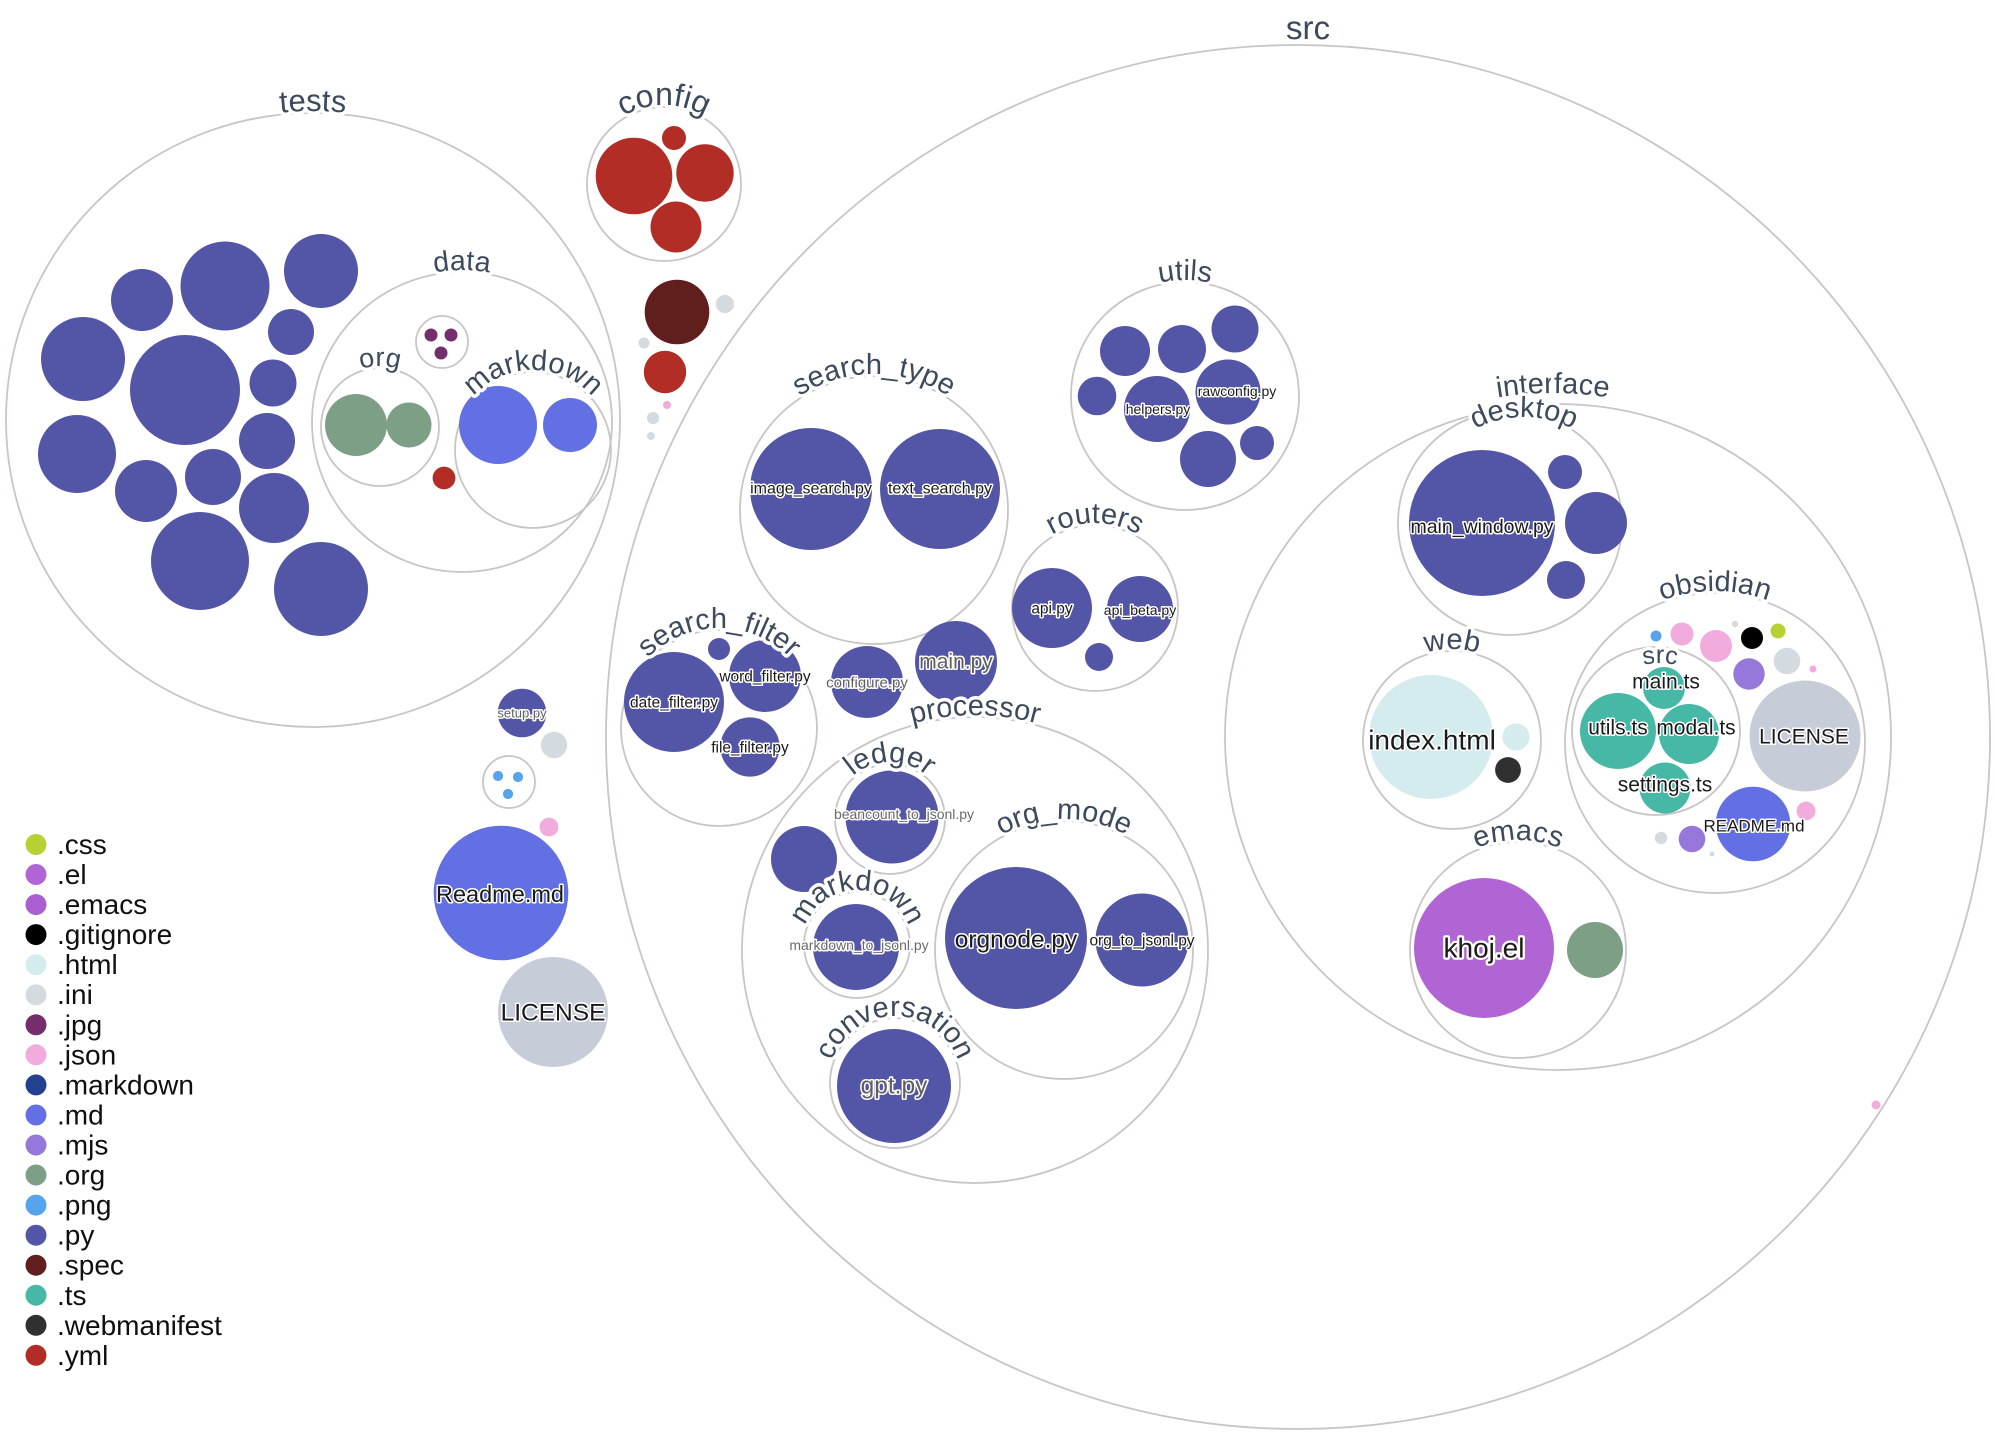  I want to click on svg-text: rawconfig.py, so click(1237, 391).